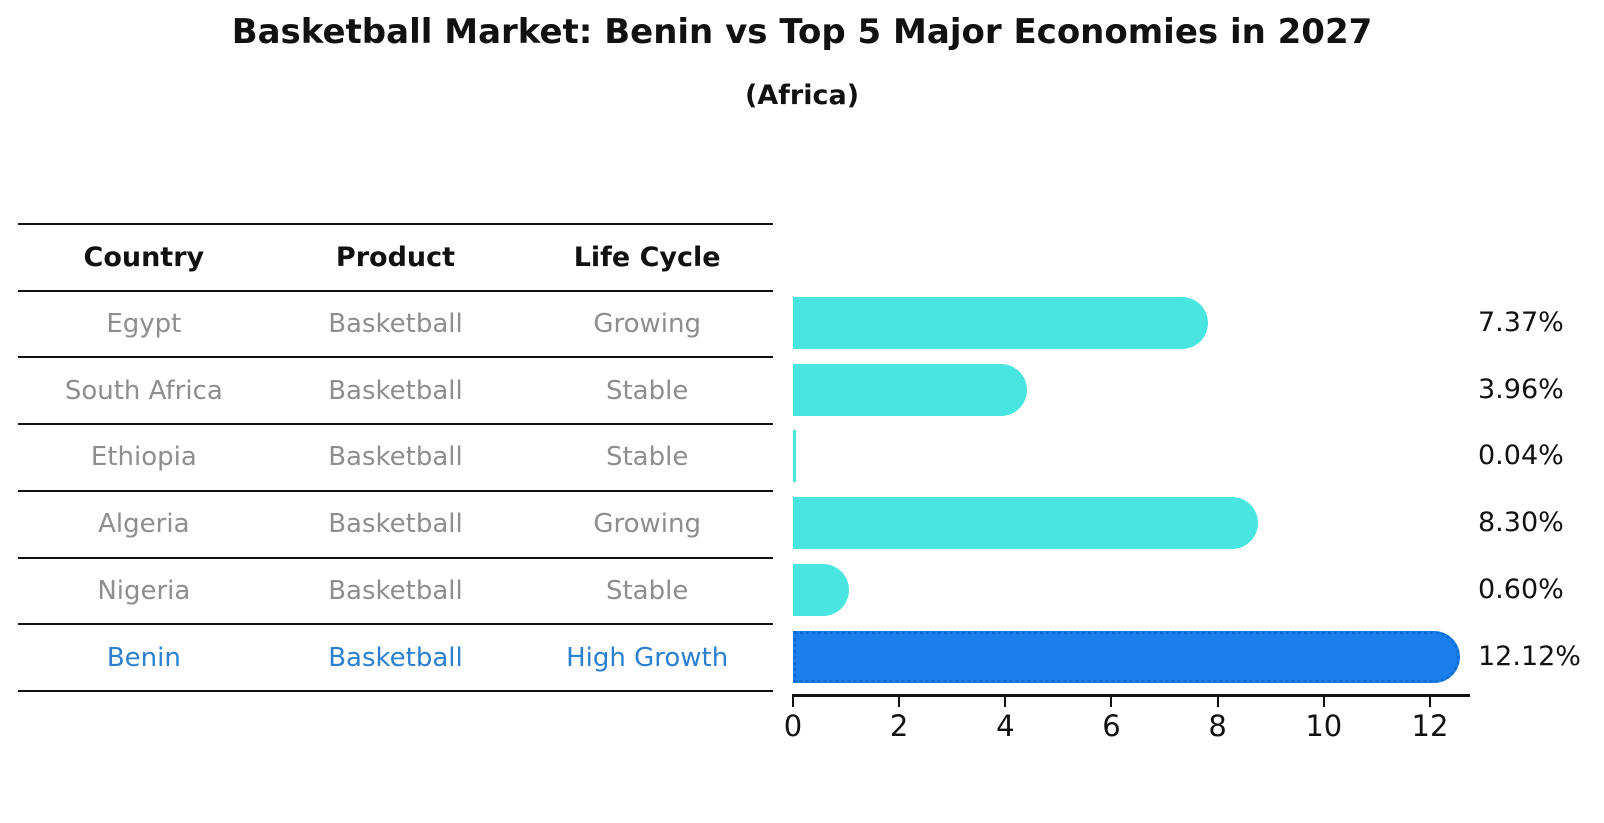 The height and width of the screenshot is (823, 1604). What do you see at coordinates (793, 726) in the screenshot?
I see `x-axis-tick-label: 0` at bounding box center [793, 726].